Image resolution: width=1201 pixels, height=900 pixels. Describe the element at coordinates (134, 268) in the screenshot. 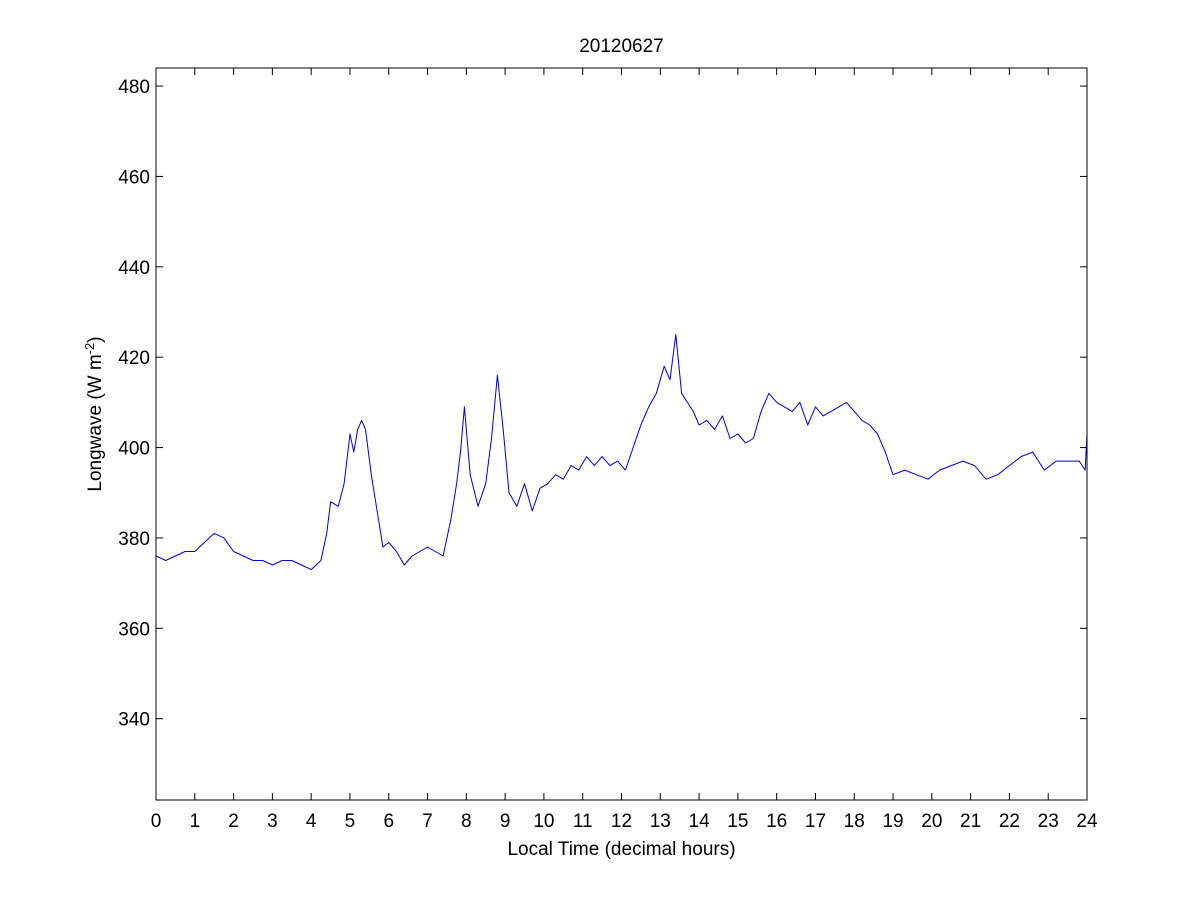

I see `y-tick-label: 440` at that location.